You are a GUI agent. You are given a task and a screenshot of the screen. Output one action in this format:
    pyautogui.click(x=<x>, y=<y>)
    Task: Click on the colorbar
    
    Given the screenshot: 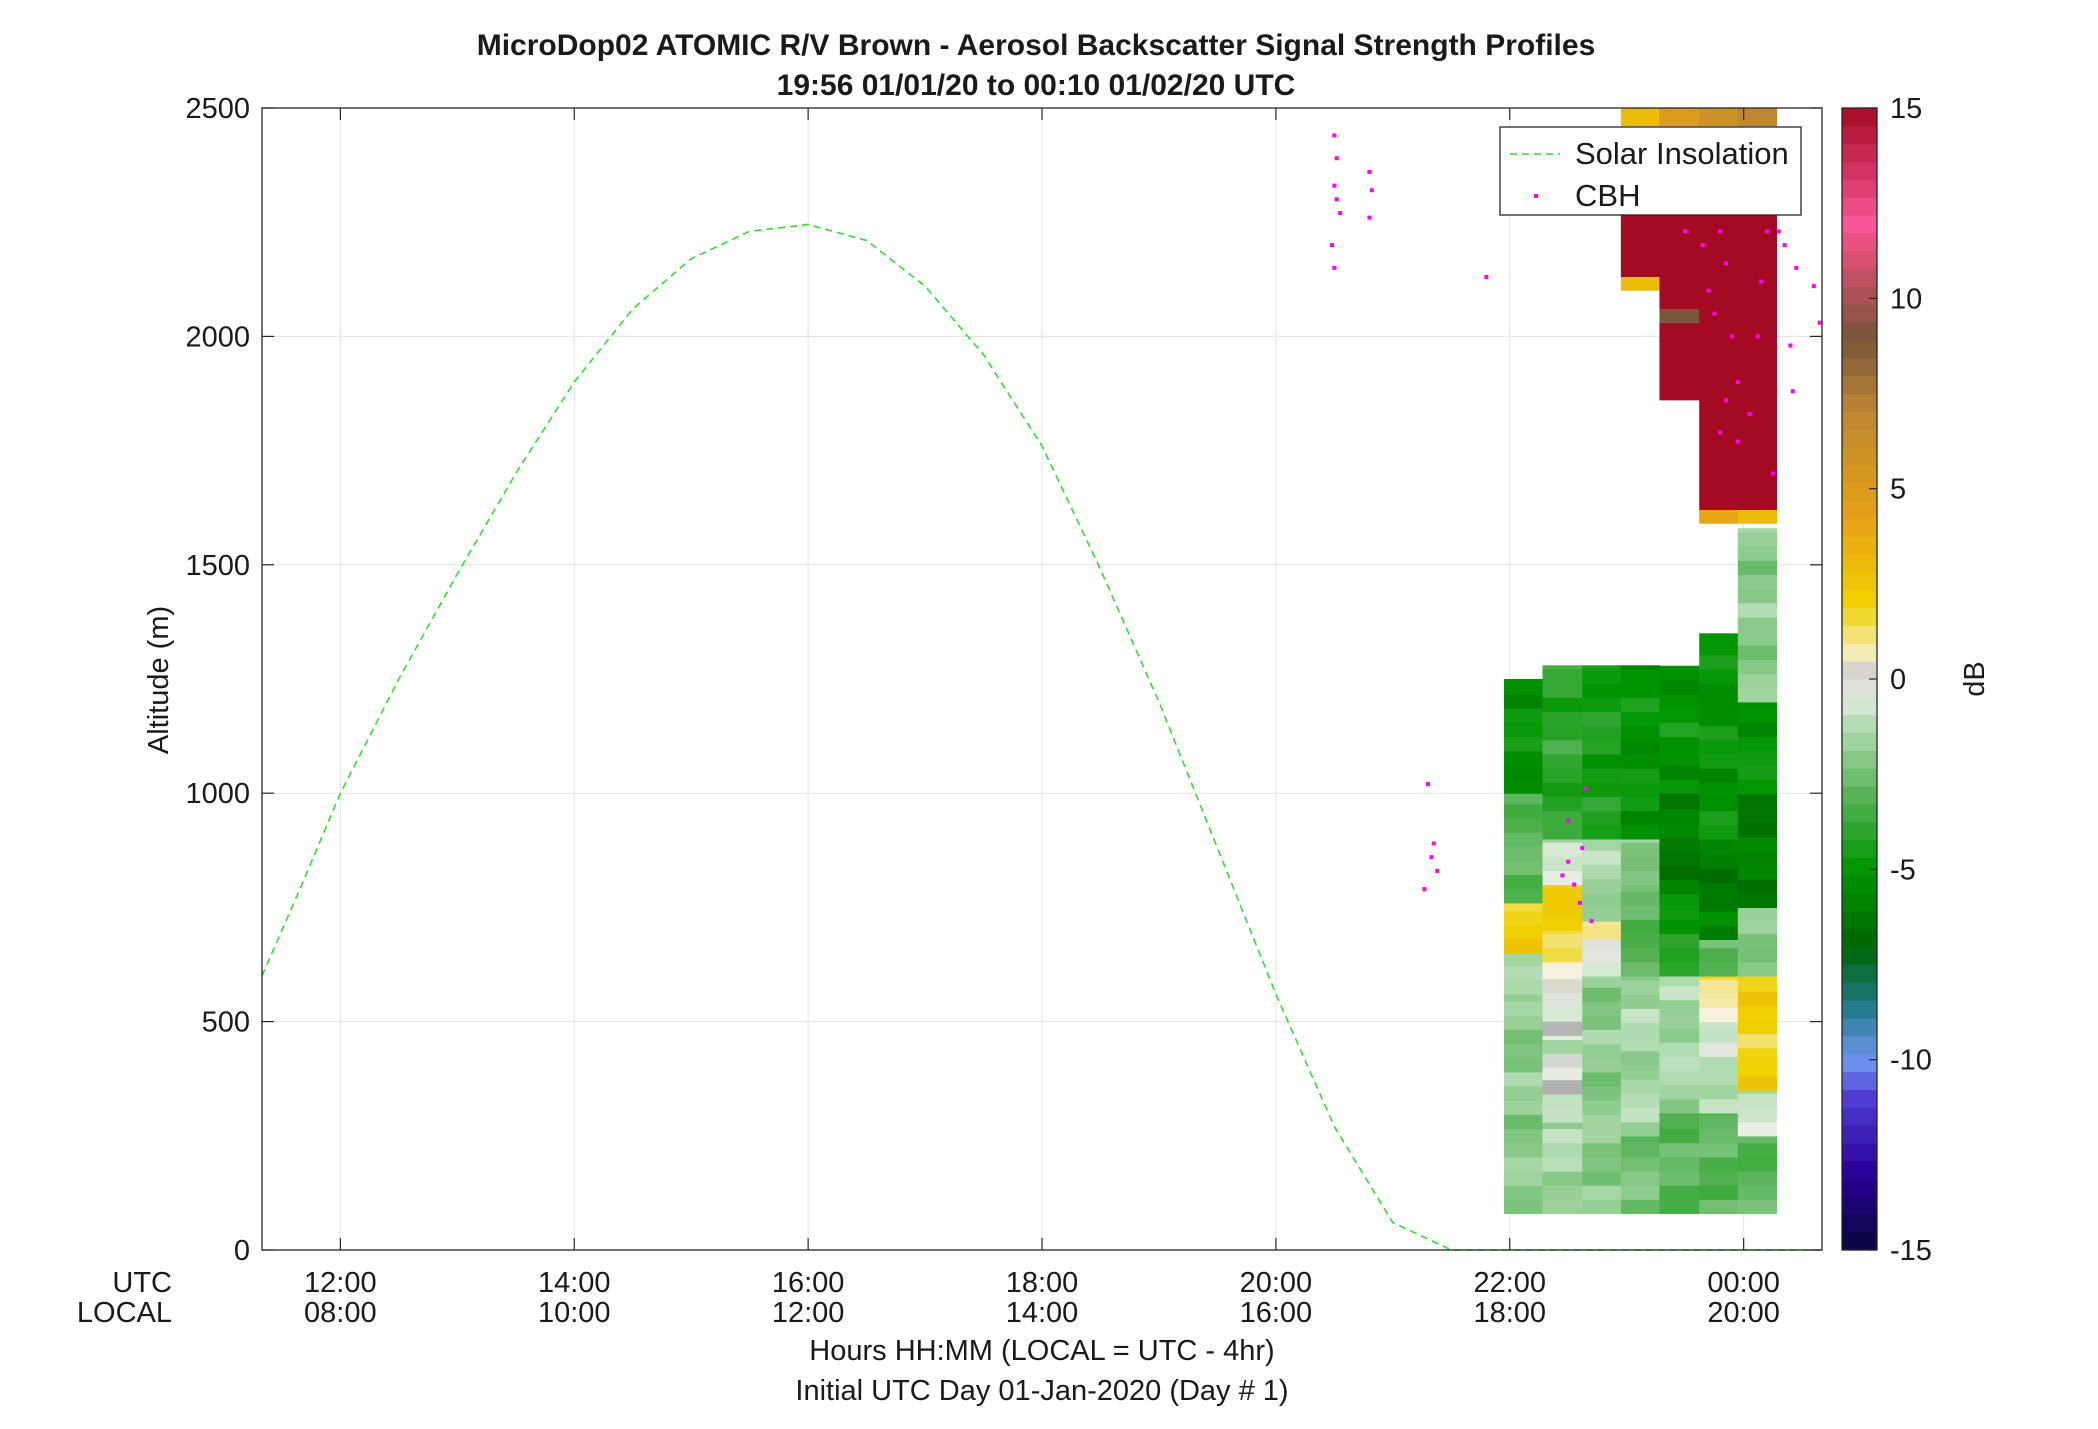 What is the action you would take?
    pyautogui.click(x=1859, y=679)
    